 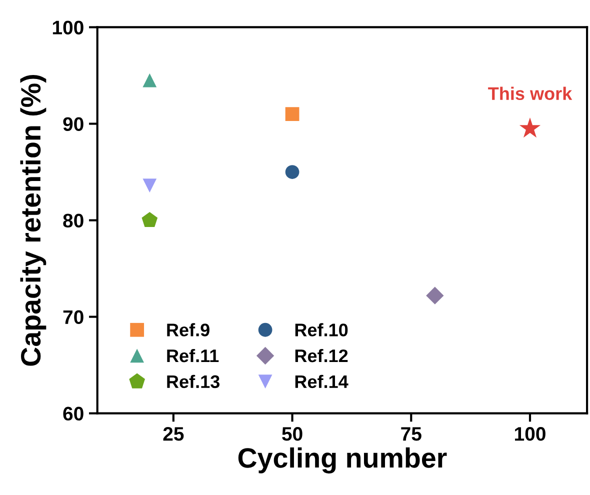 What do you see at coordinates (321, 381) in the screenshot?
I see `legend-label: Ref.14` at bounding box center [321, 381].